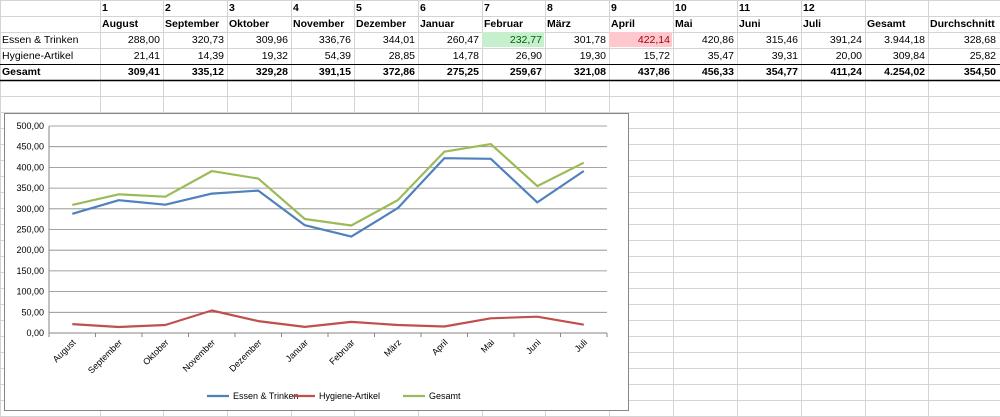  What do you see at coordinates (30, 292) in the screenshot?
I see `y-tick-label: 100,00` at bounding box center [30, 292].